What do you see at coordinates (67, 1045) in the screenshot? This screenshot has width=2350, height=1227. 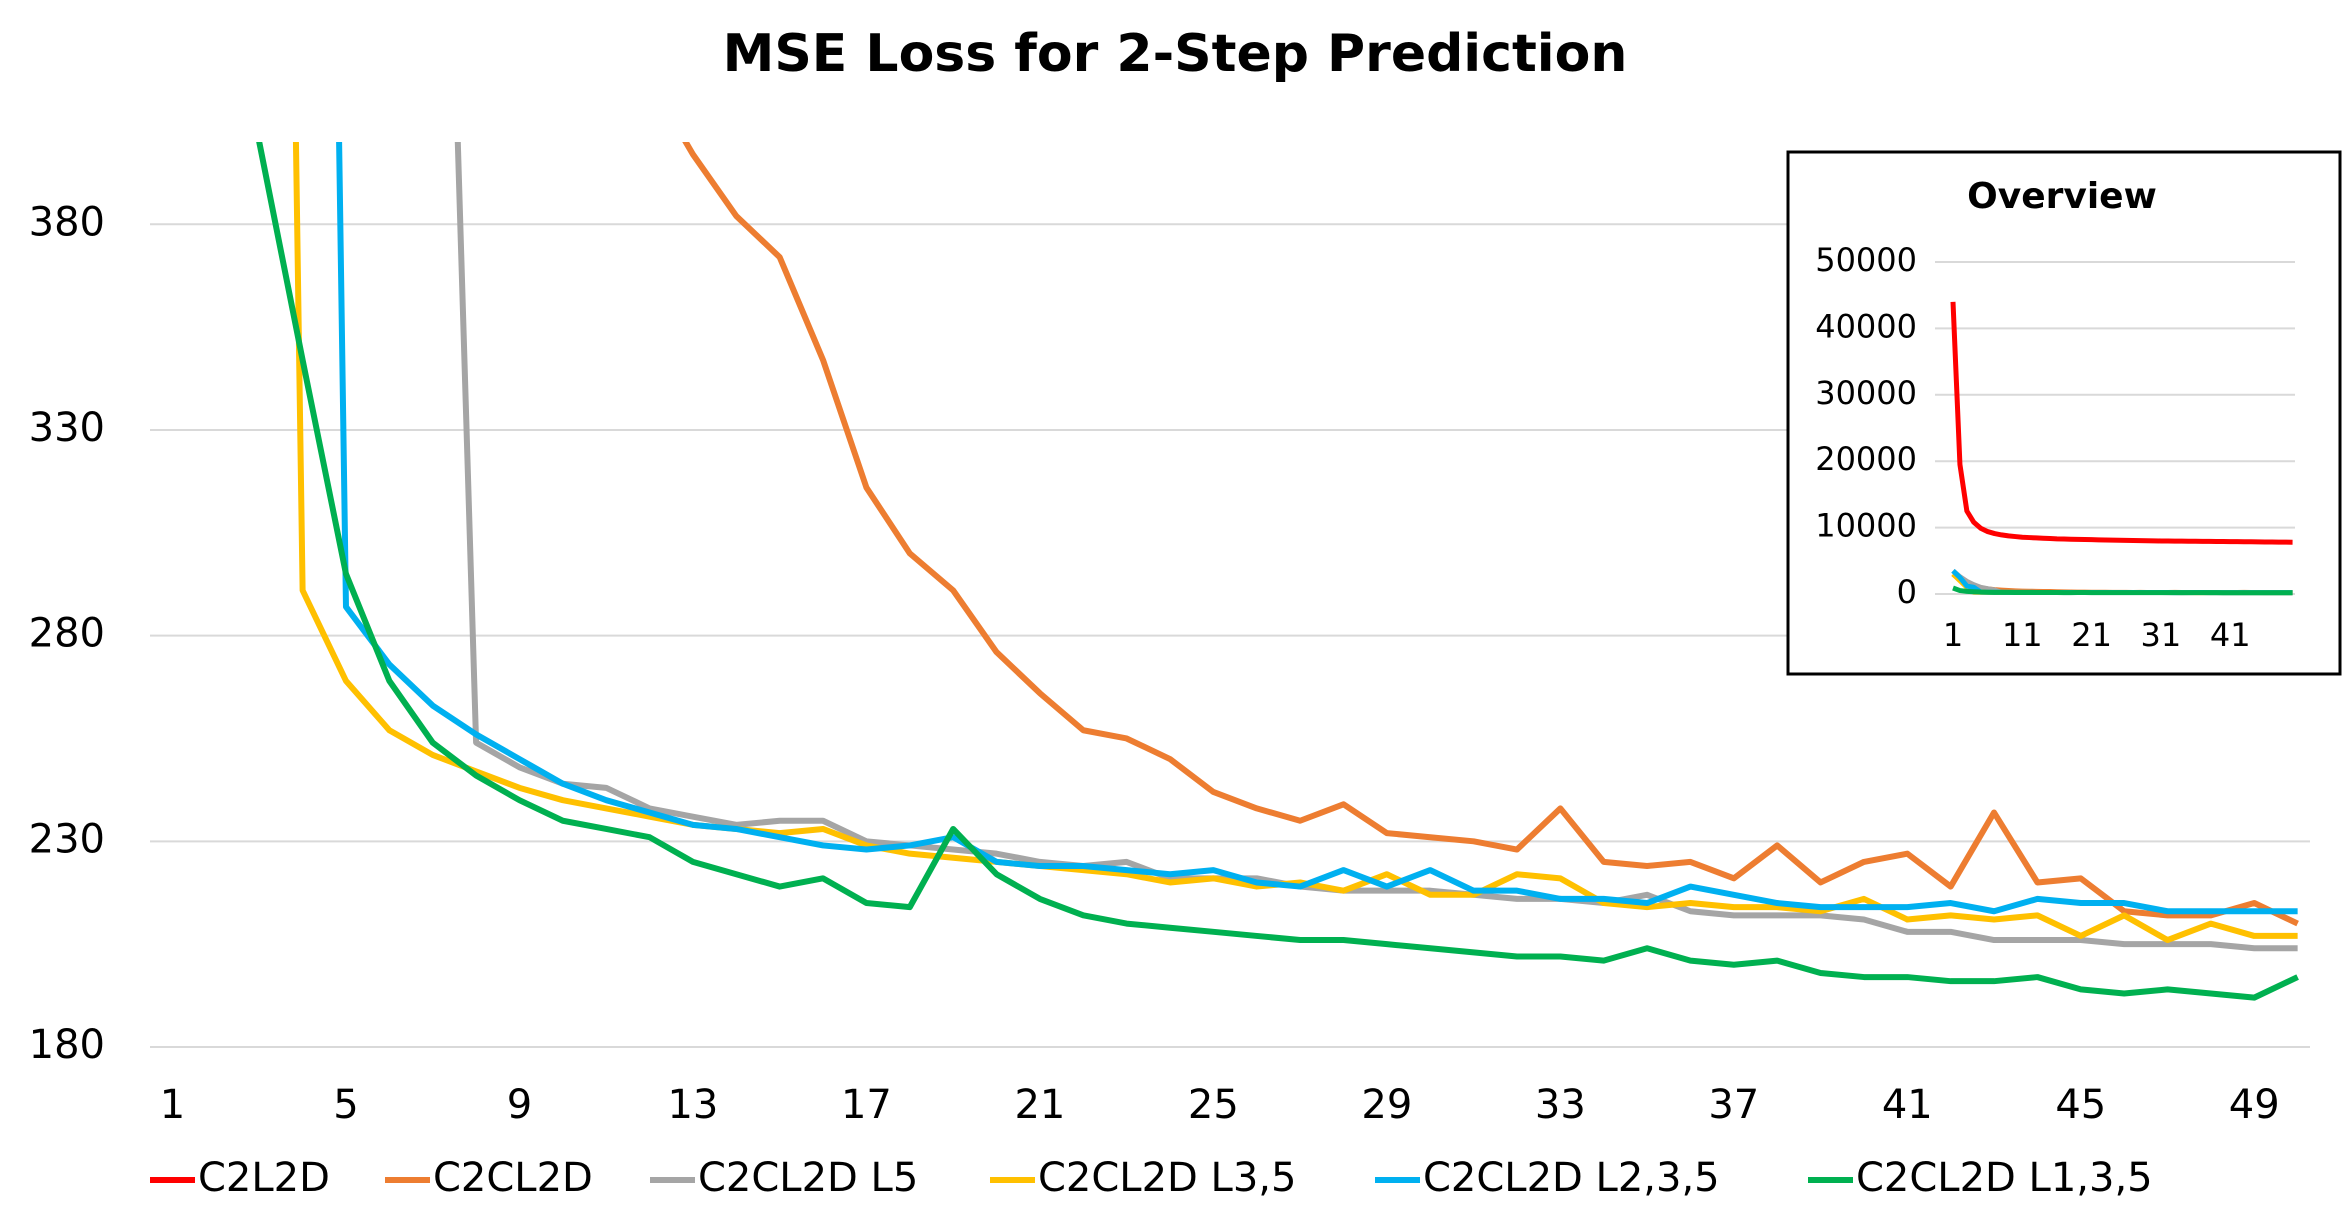 I see `y-tick-label: 180` at bounding box center [67, 1045].